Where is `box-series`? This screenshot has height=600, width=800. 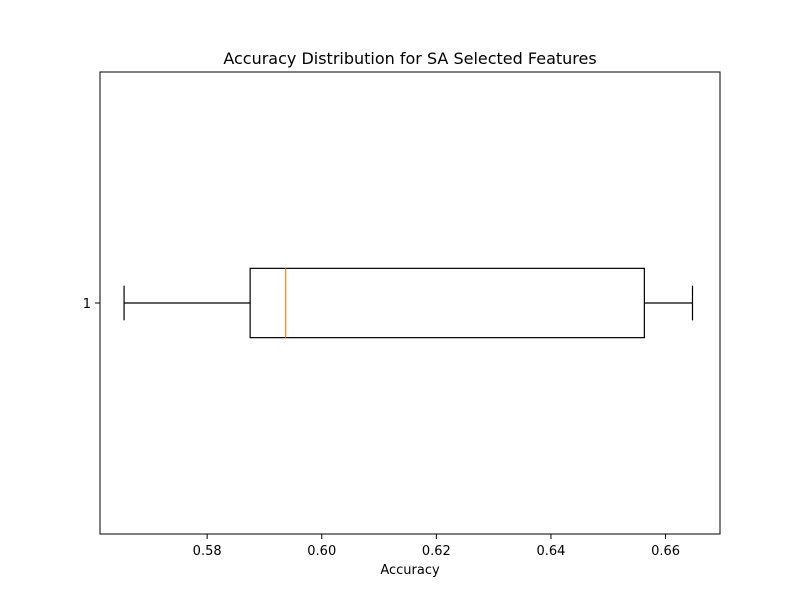 box-series is located at coordinates (408, 303).